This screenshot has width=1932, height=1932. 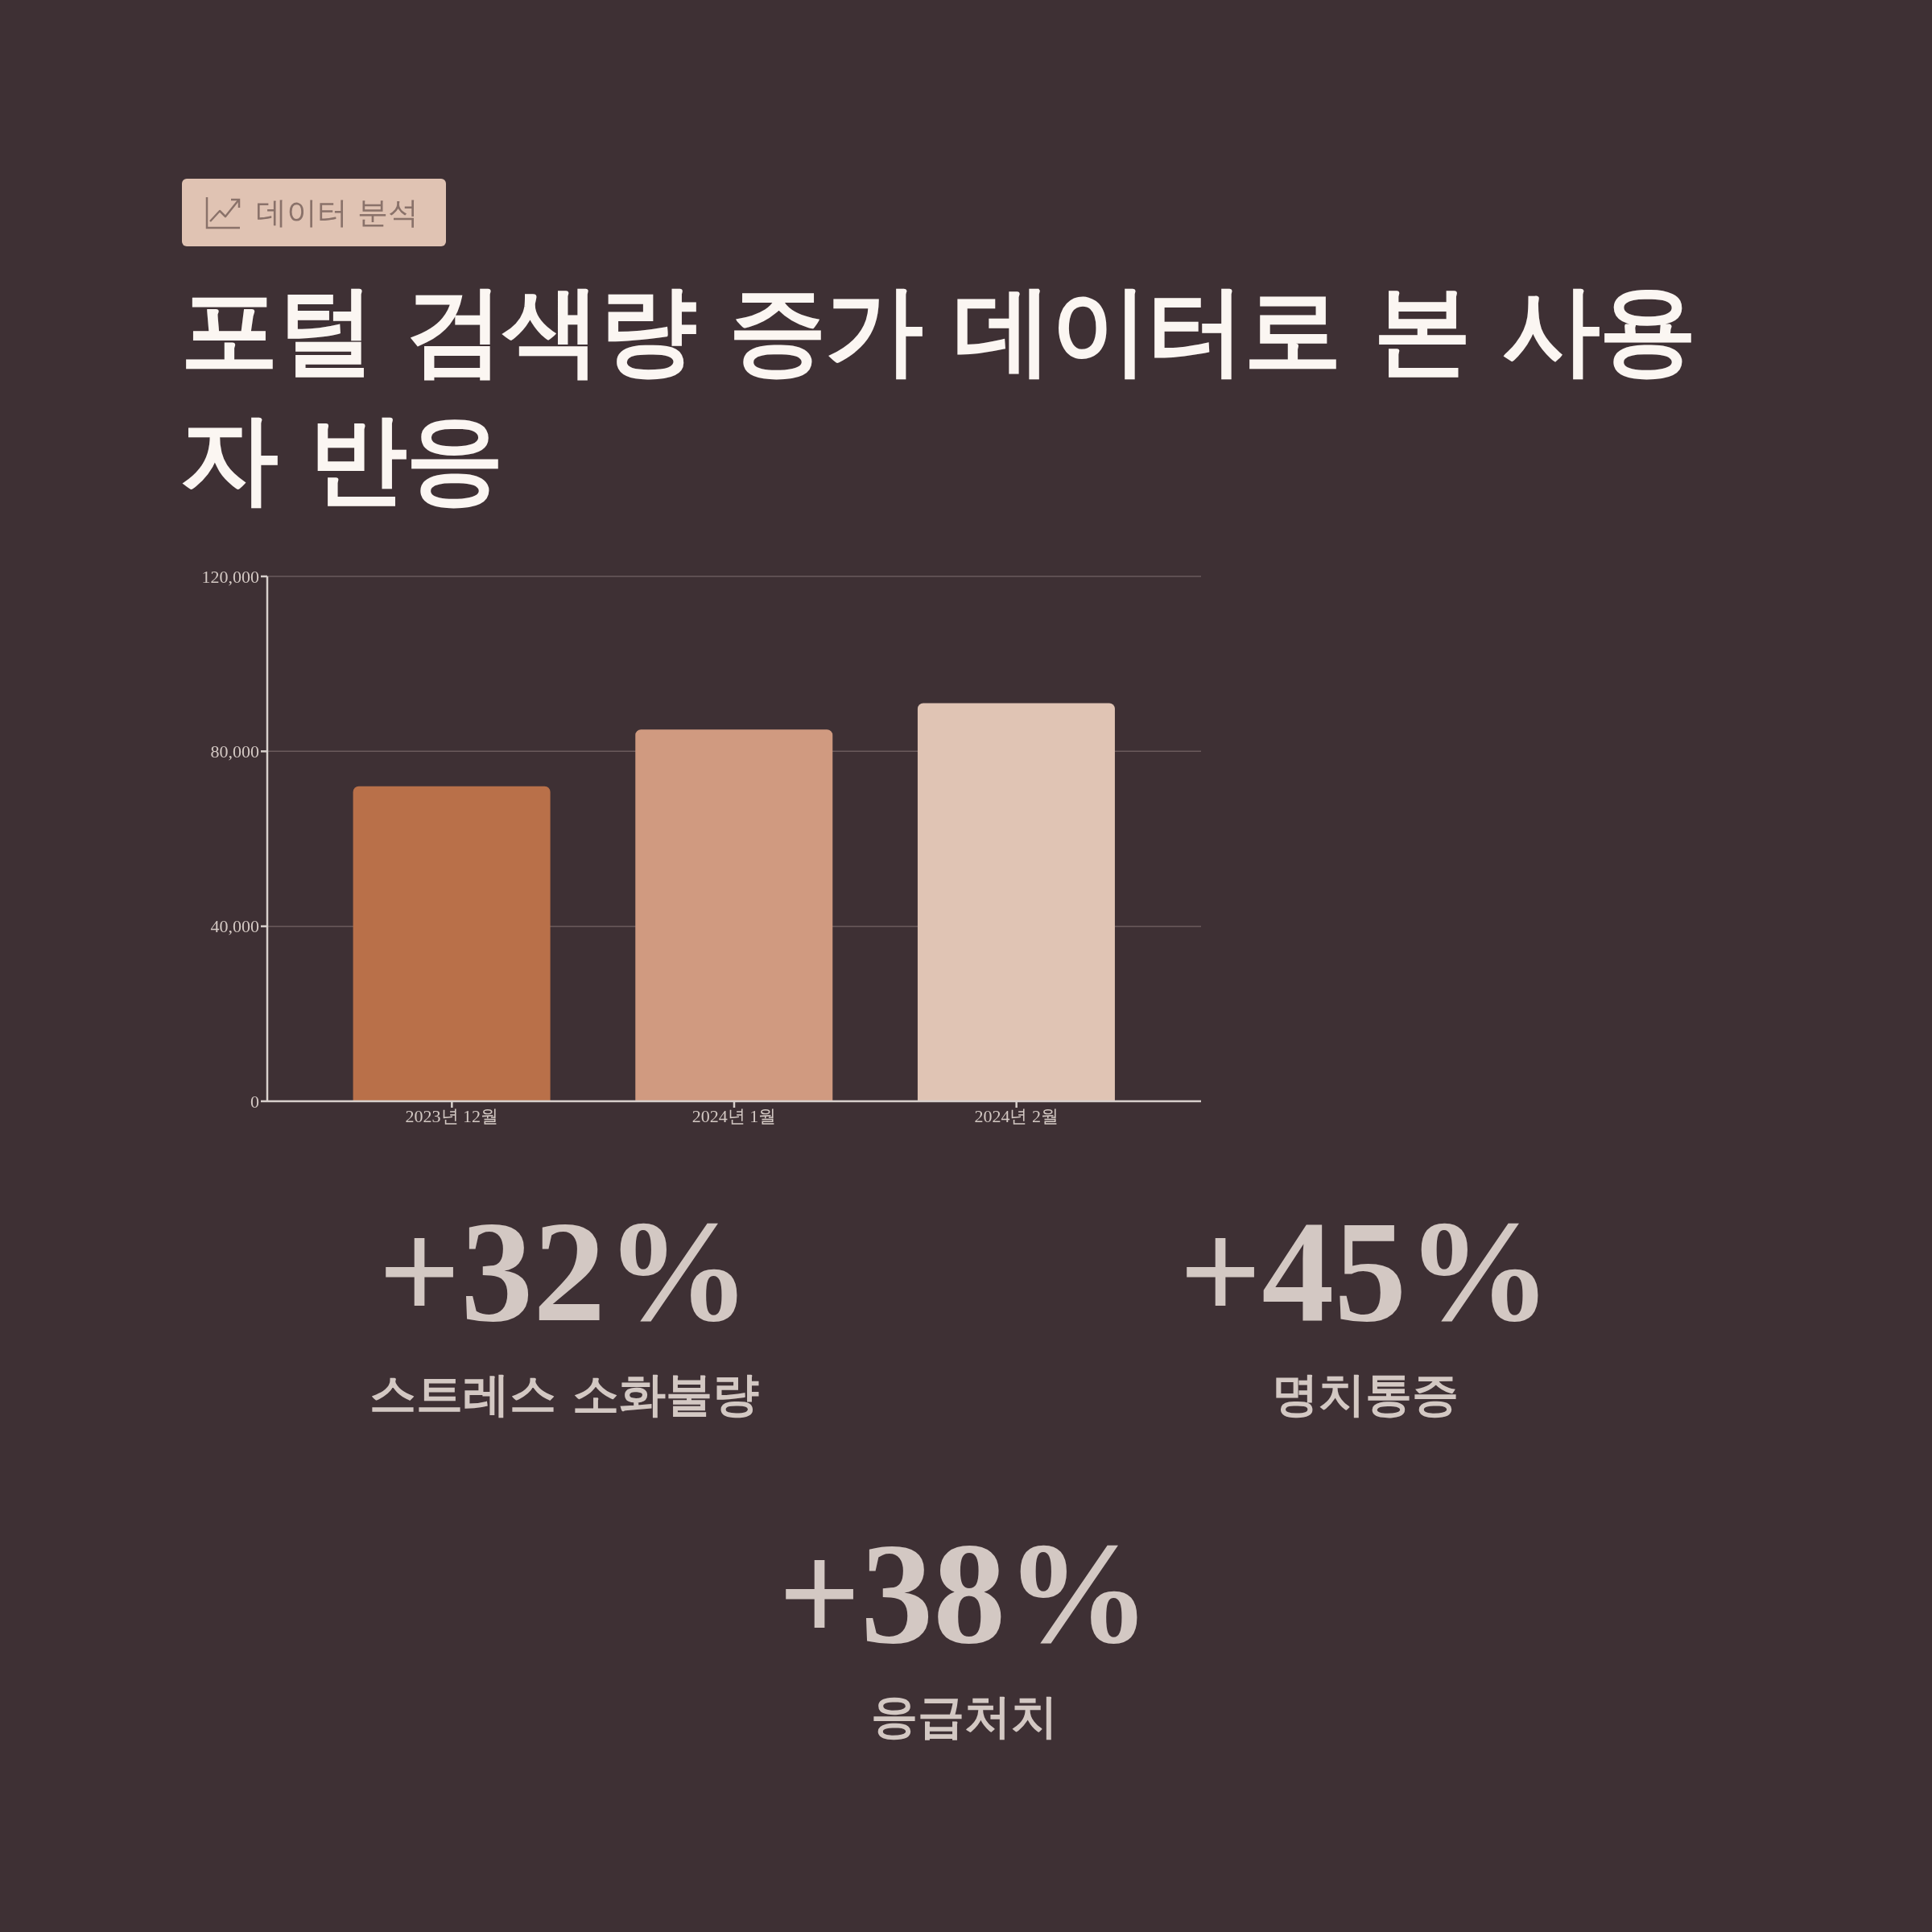 I want to click on y-tick-label: 120,000, so click(x=230, y=576).